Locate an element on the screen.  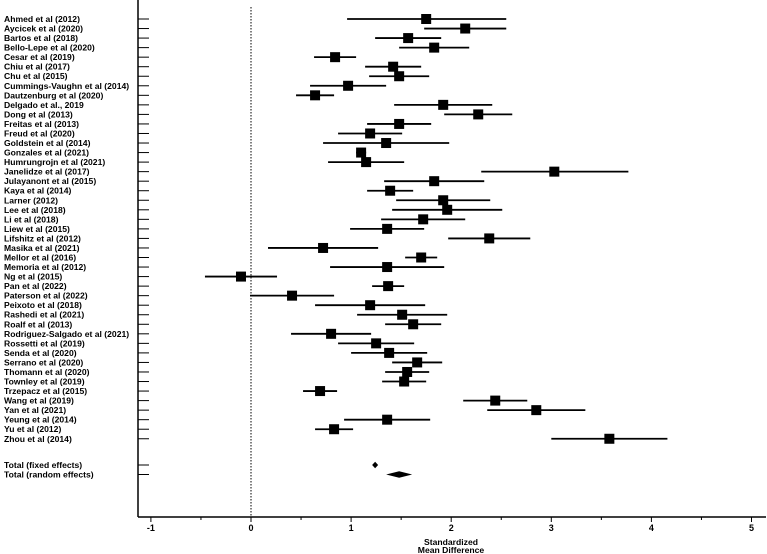
study-label: Freitas et al (2013) is located at coordinates (41, 124).